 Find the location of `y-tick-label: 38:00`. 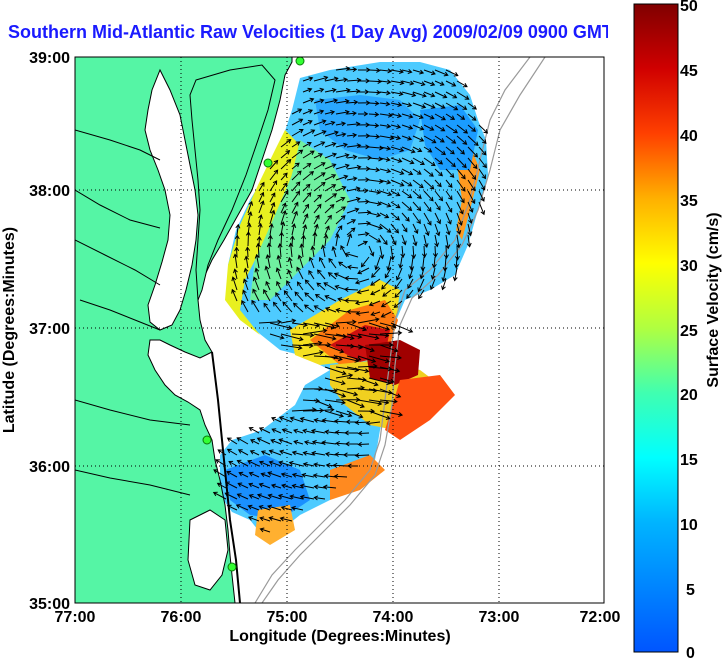

y-tick-label: 38:00 is located at coordinates (49, 191).